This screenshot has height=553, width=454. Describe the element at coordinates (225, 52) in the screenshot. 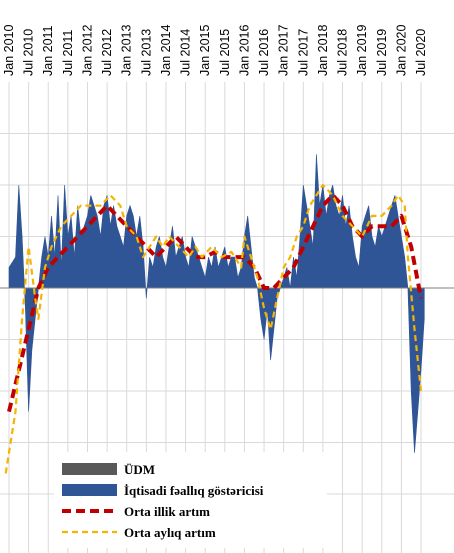

I see `x-tick-label: Jul 2015` at that location.